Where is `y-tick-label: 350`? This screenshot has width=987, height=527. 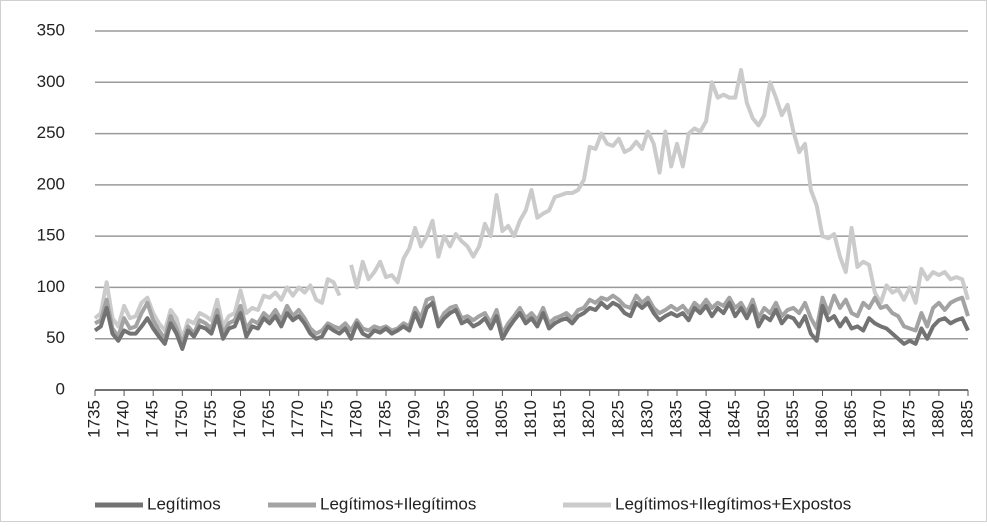
y-tick-label: 350 is located at coordinates (51, 29).